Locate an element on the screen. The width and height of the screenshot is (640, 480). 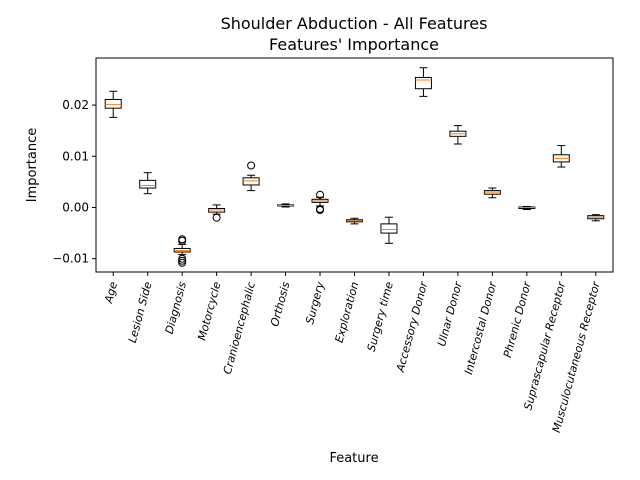
x-tick-label: Diagnosis is located at coordinates (176, 307).